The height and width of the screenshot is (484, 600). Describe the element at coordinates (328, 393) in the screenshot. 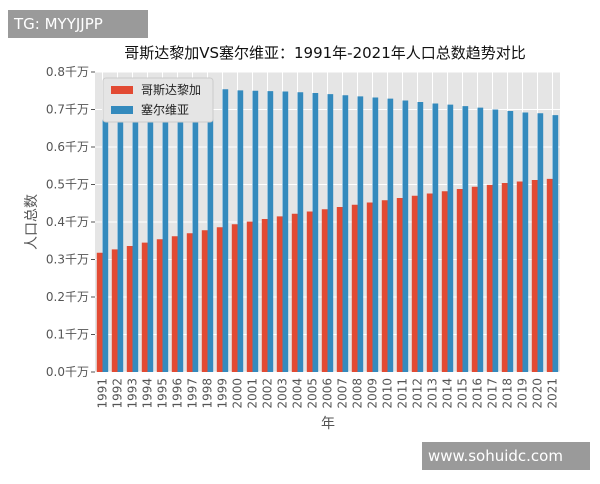

I see `x-tick-label: 2006` at that location.